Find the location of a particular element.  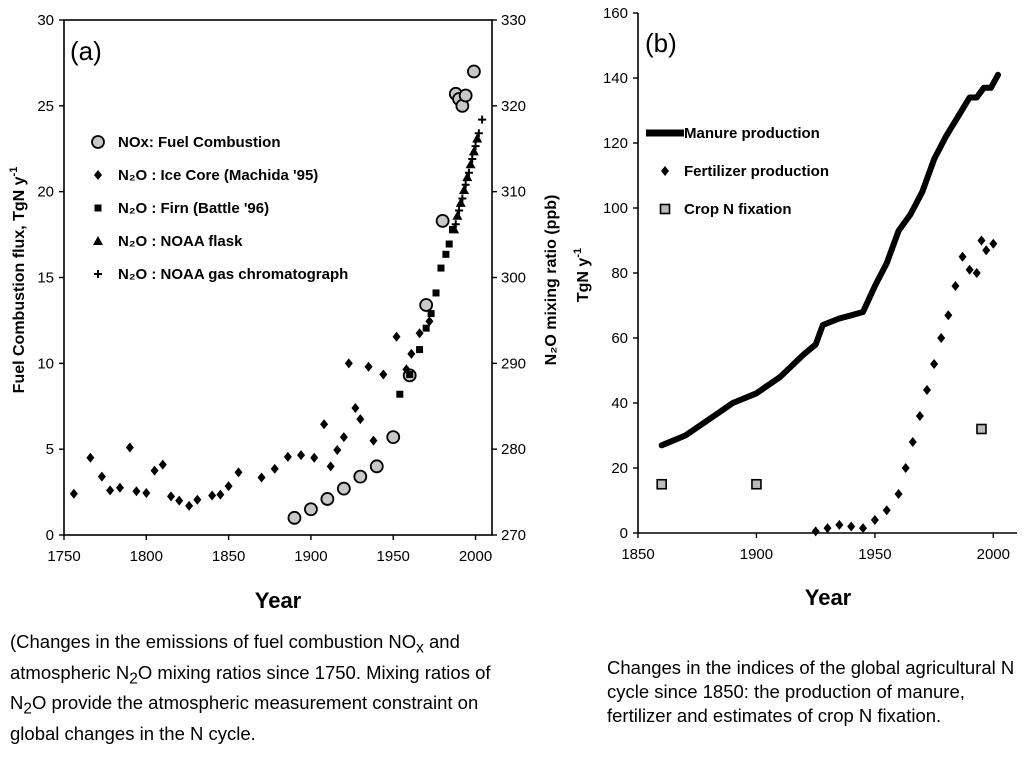

y2-tick-label-a: 310 is located at coordinates (513, 192).